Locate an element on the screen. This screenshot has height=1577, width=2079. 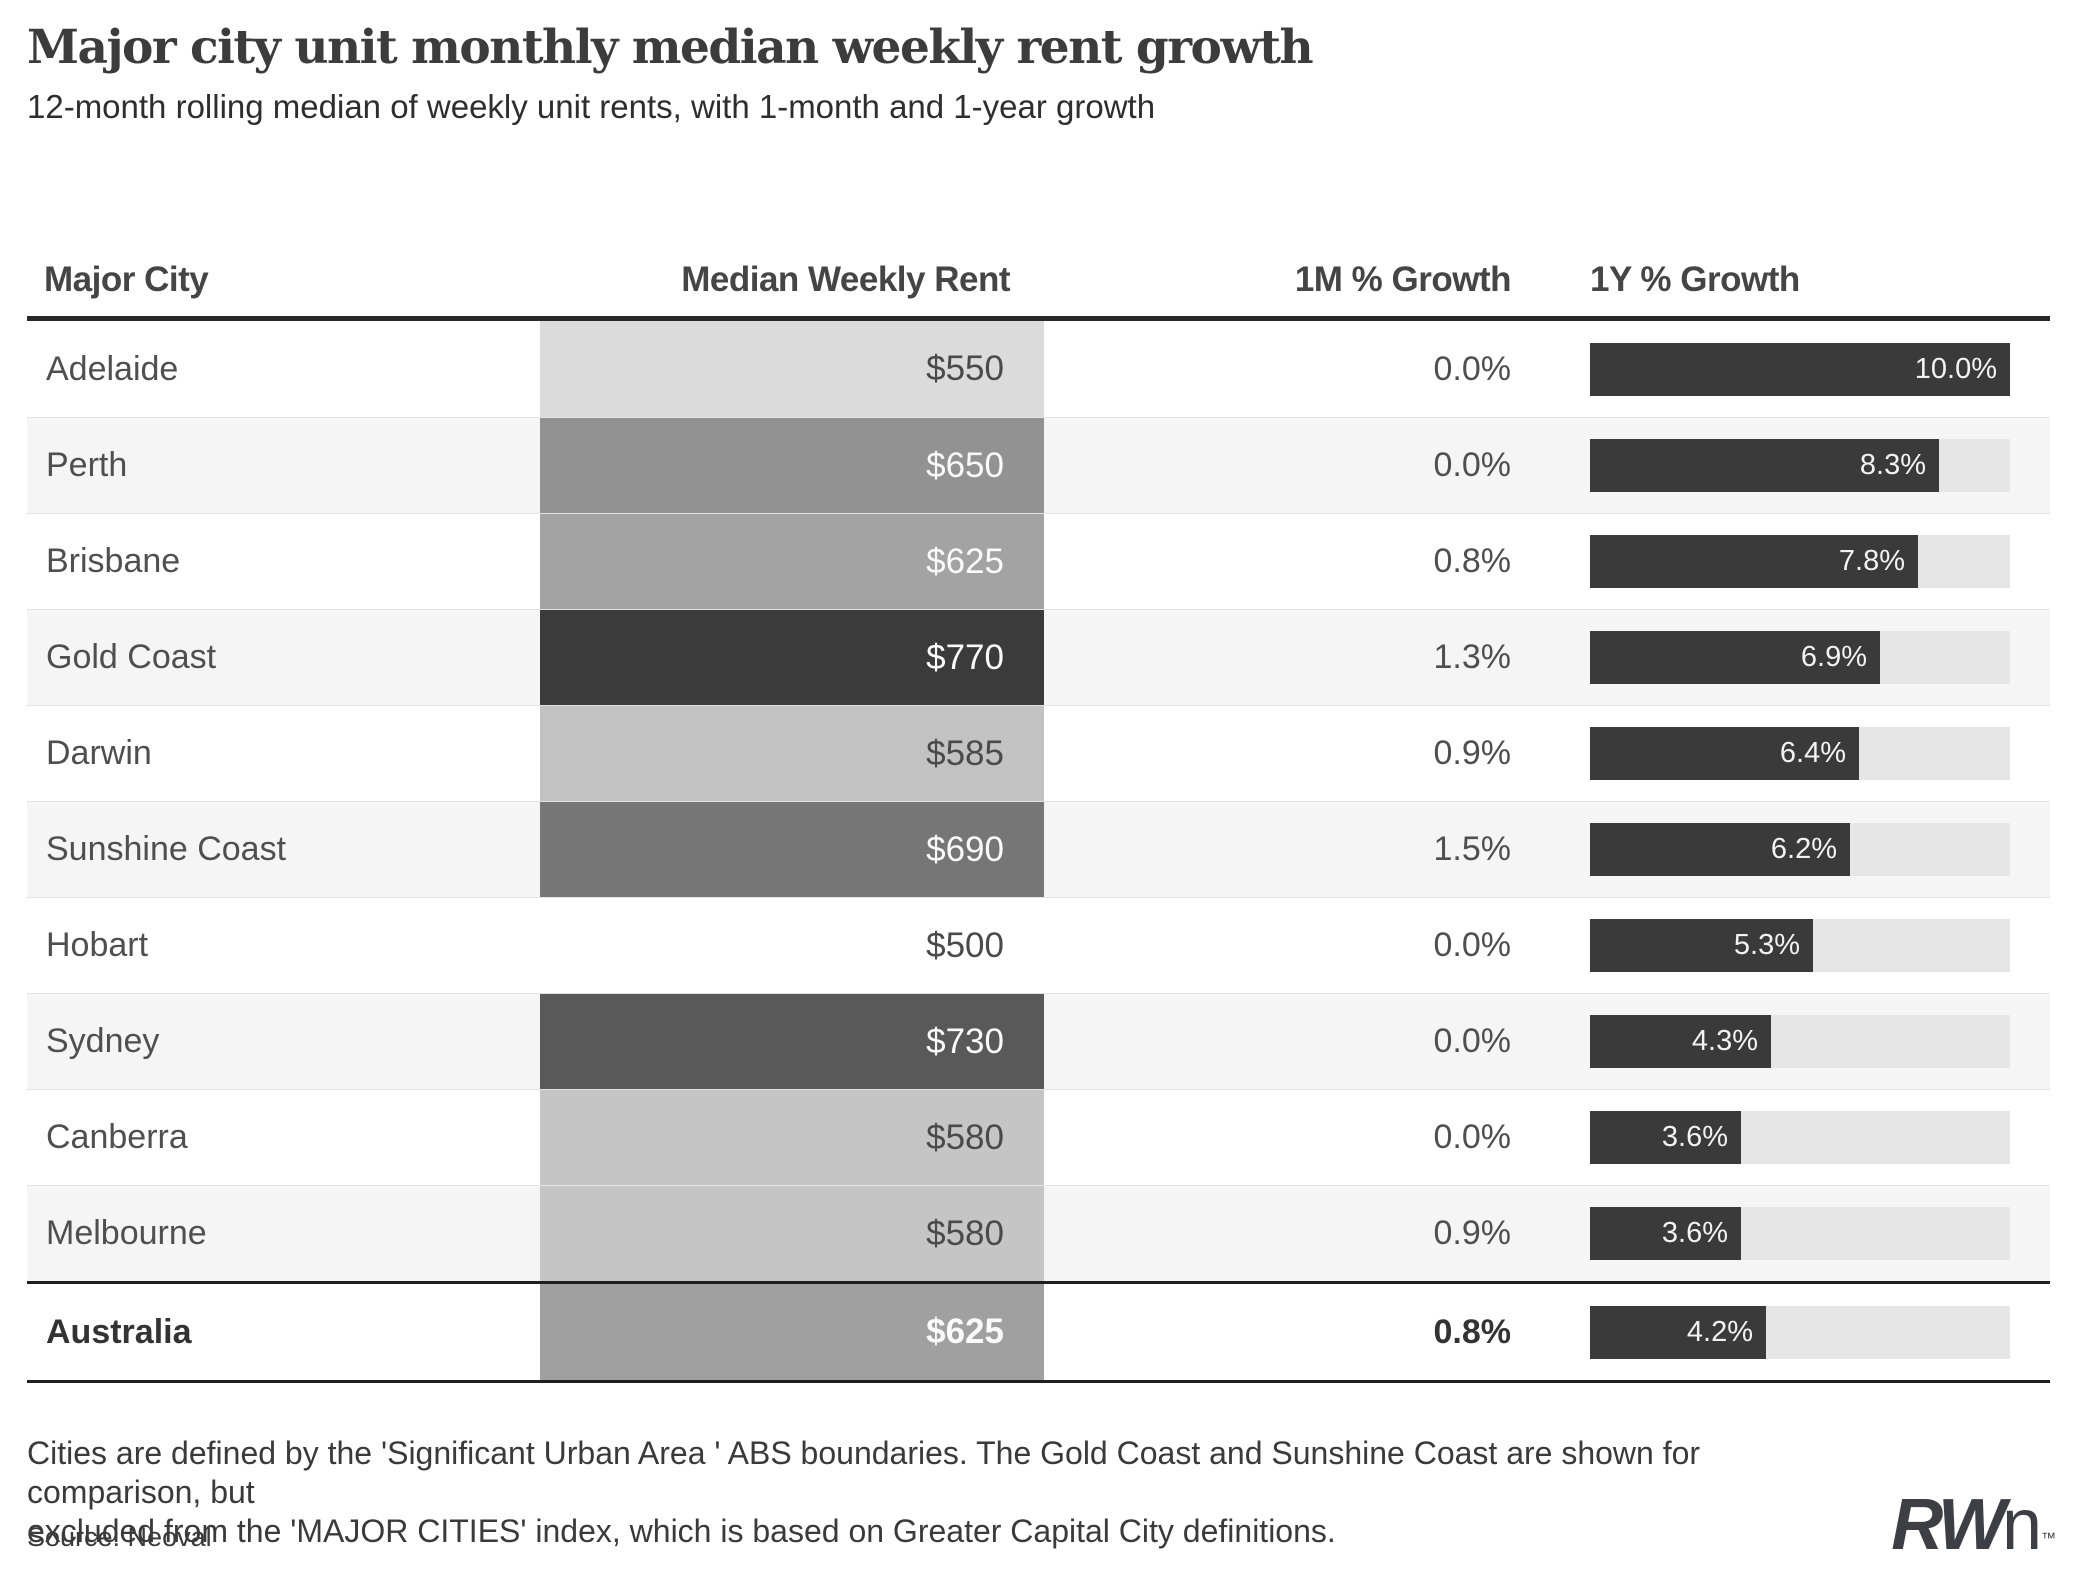
table-row: Darwin $585 0.9% 6.4% is located at coordinates (1038, 753).